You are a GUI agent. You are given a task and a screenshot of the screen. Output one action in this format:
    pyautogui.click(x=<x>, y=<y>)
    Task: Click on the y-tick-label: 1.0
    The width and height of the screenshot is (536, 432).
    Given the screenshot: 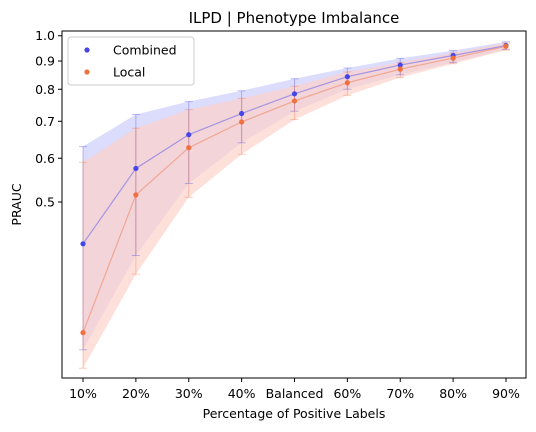 What is the action you would take?
    pyautogui.click(x=45, y=35)
    